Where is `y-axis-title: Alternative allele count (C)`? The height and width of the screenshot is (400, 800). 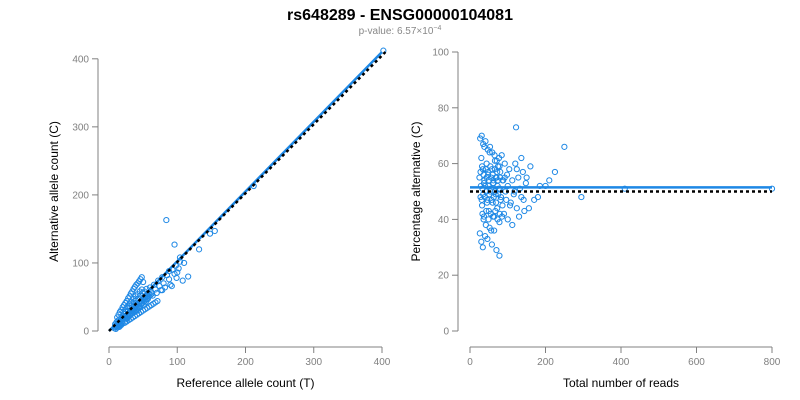 y-axis-title: Alternative allele count (C) is located at coordinates (54, 191).